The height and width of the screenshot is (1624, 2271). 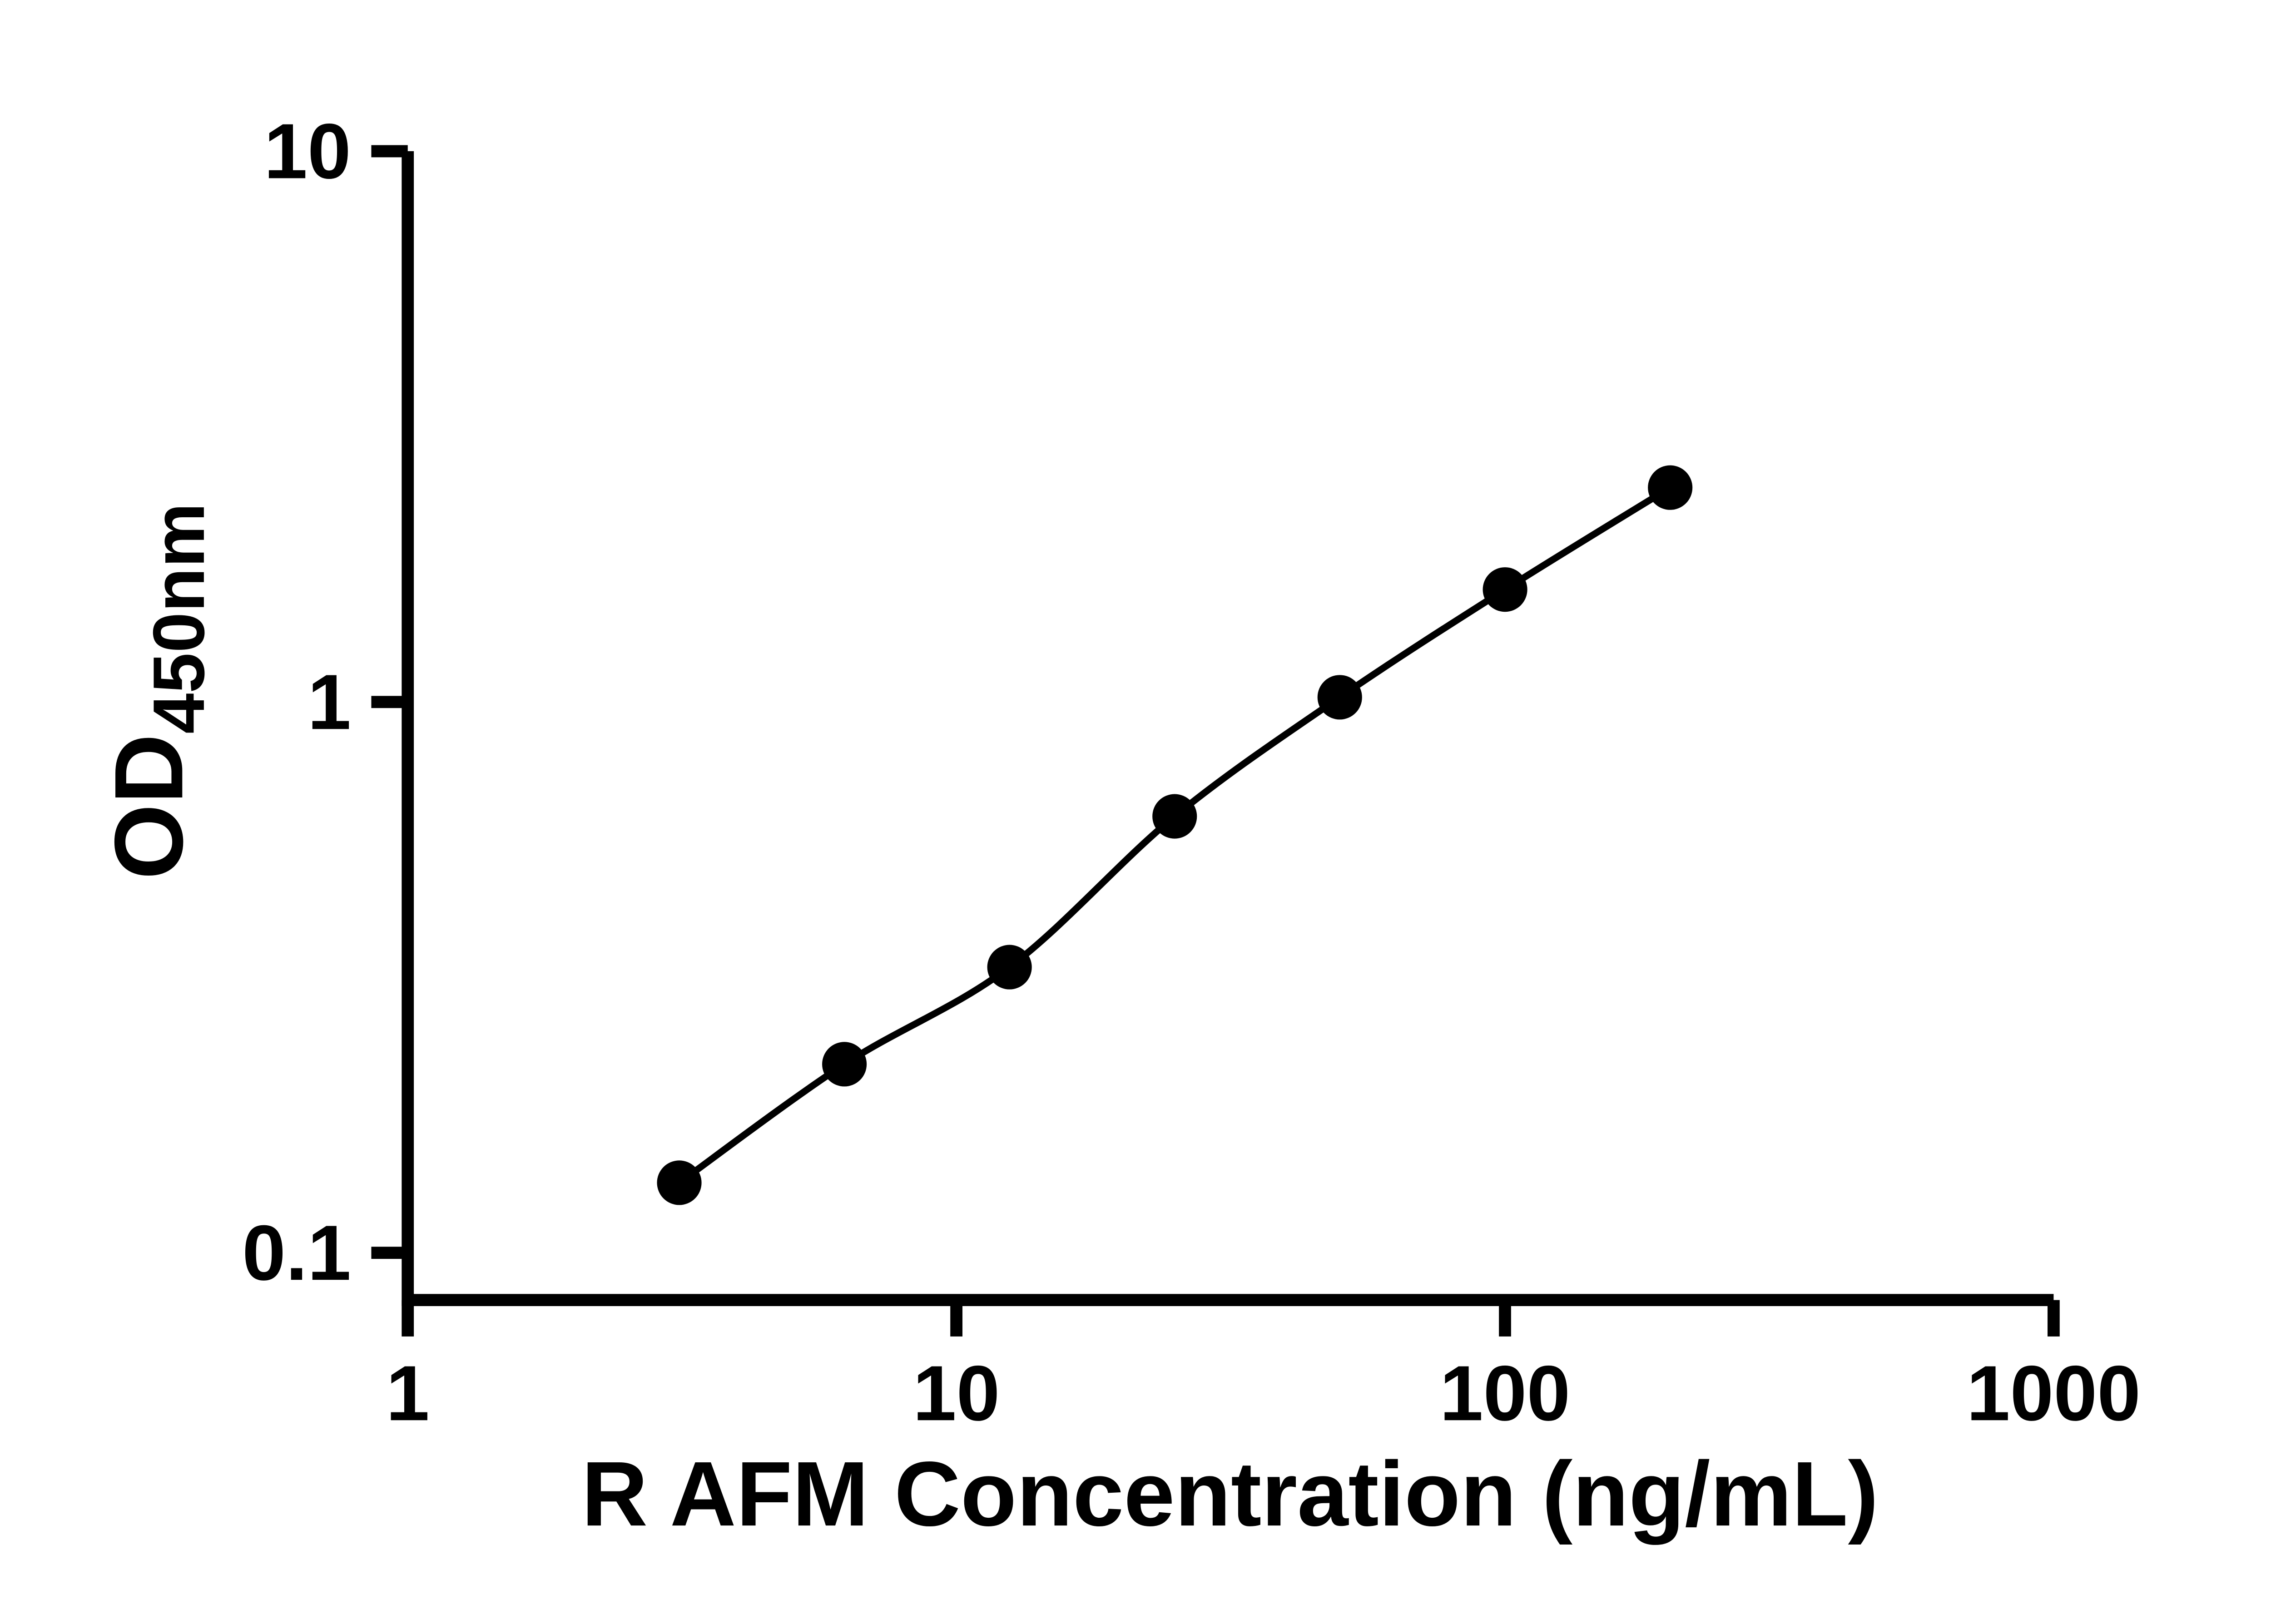 I want to click on x-axis-tick-label: 10, so click(x=956, y=1393).